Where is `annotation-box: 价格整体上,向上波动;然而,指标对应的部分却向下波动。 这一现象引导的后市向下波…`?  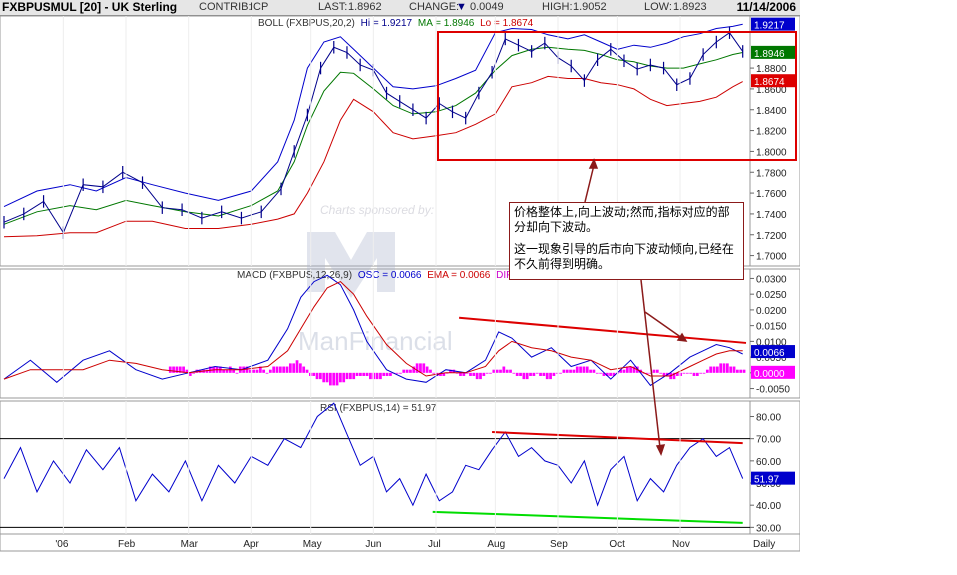 annotation-box: 价格整体上,向上波动;然而,指标对应的部分却向下波动。 这一现象引导的后市向下波… is located at coordinates (626, 241).